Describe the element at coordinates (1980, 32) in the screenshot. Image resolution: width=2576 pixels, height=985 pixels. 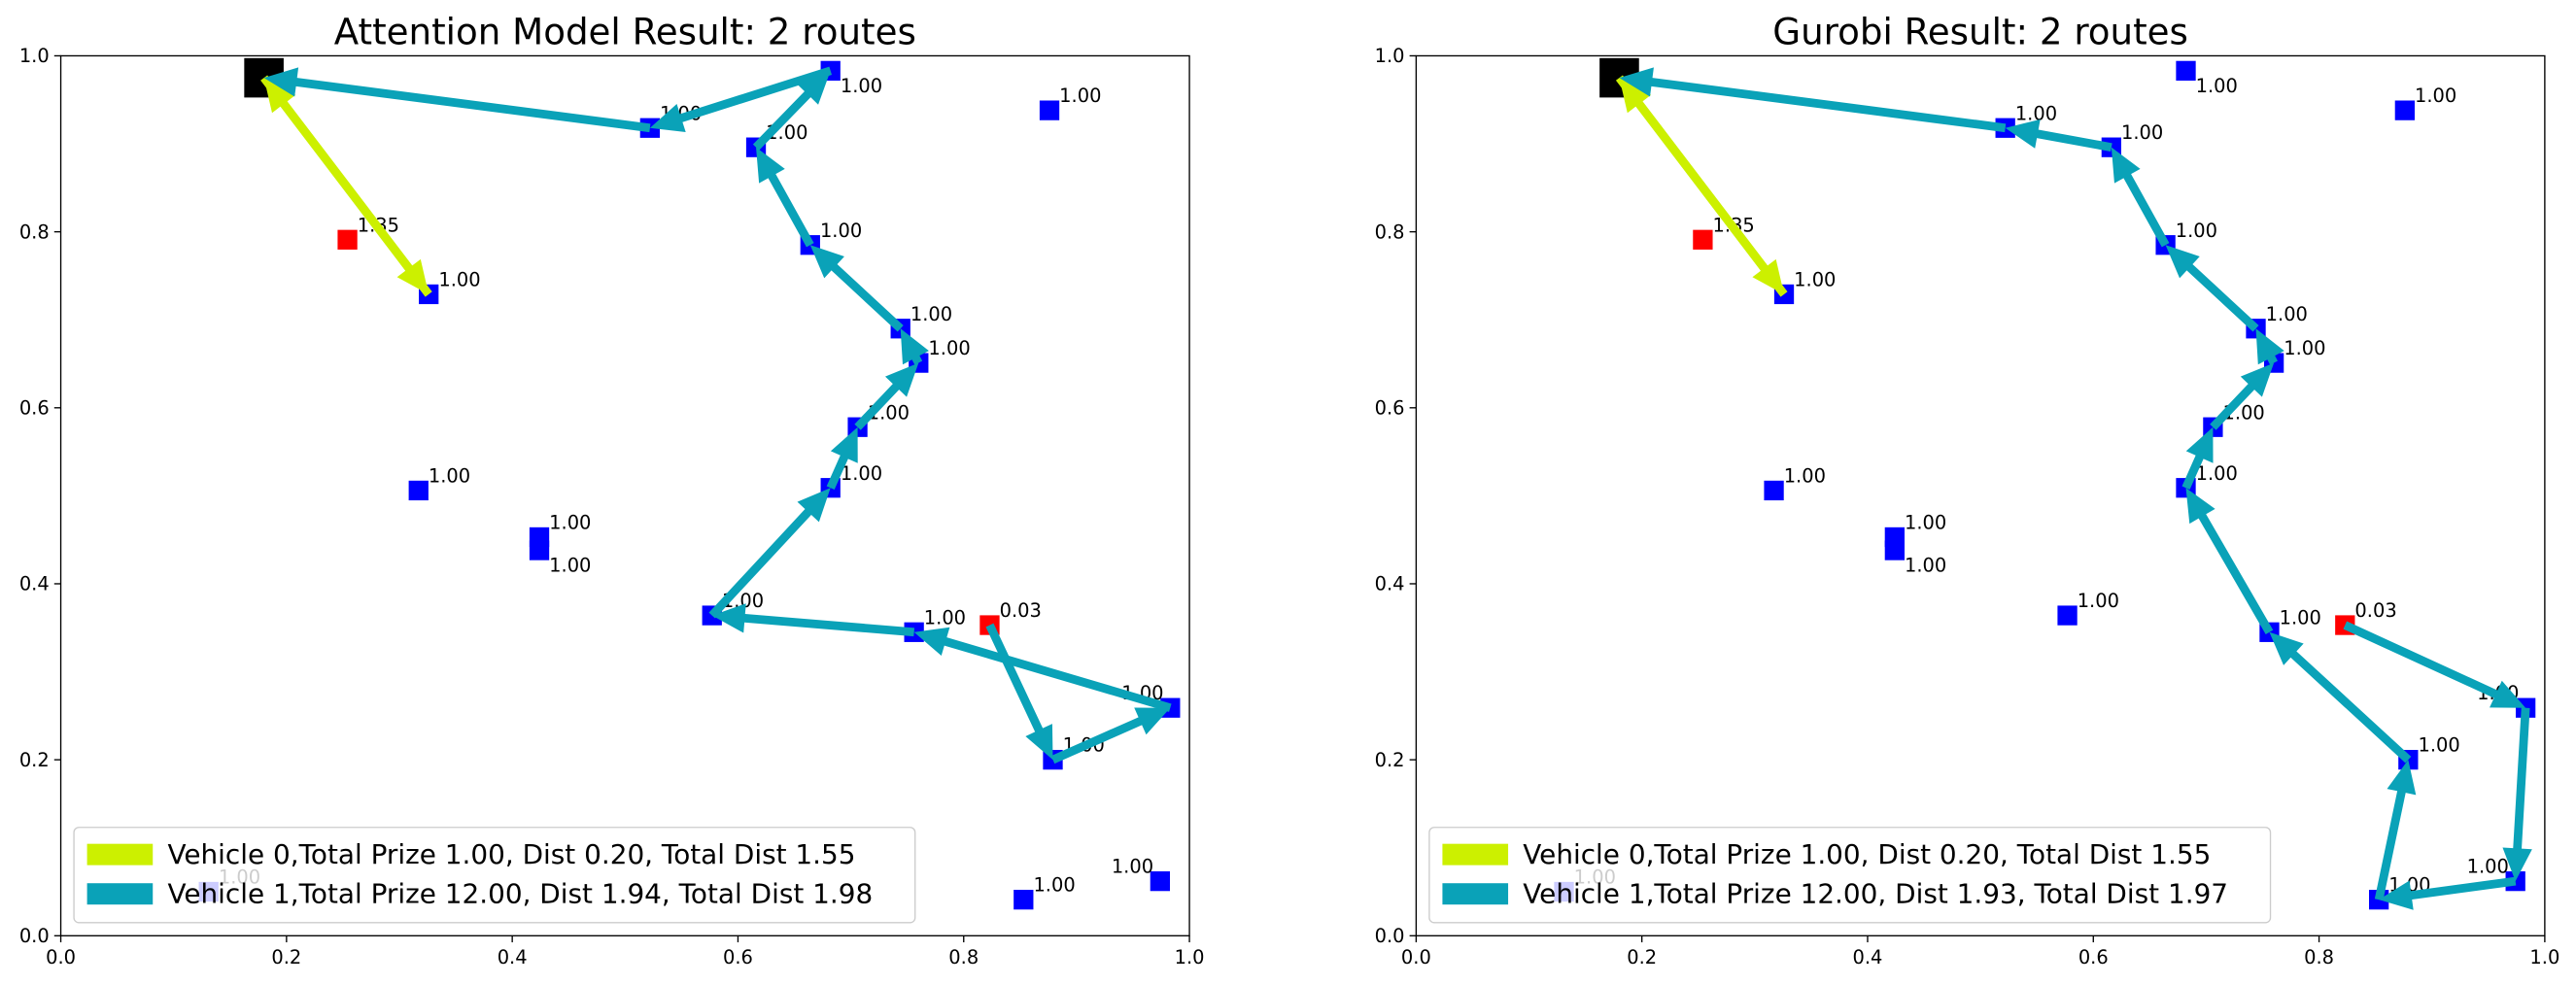
I see `chart-title: Gurobi Result: 2 routes` at that location.